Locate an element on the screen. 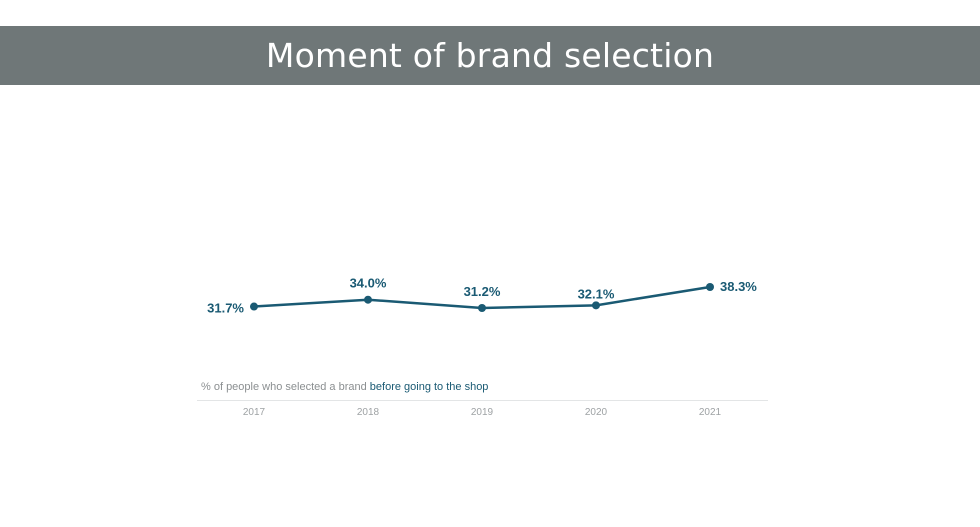 Image resolution: width=980 pixels, height=527 pixels. x-tick-label-2018: 2018 is located at coordinates (368, 412).